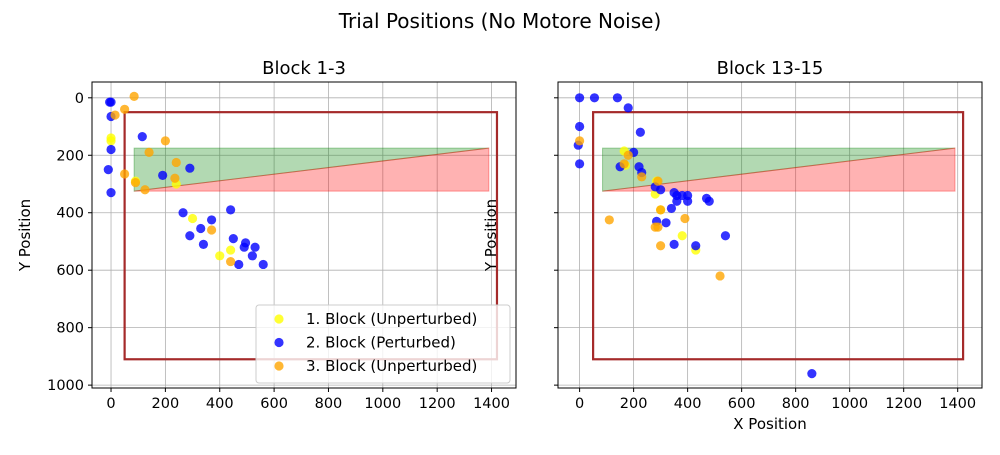  I want to click on x-axis-label: X Position, so click(769, 424).